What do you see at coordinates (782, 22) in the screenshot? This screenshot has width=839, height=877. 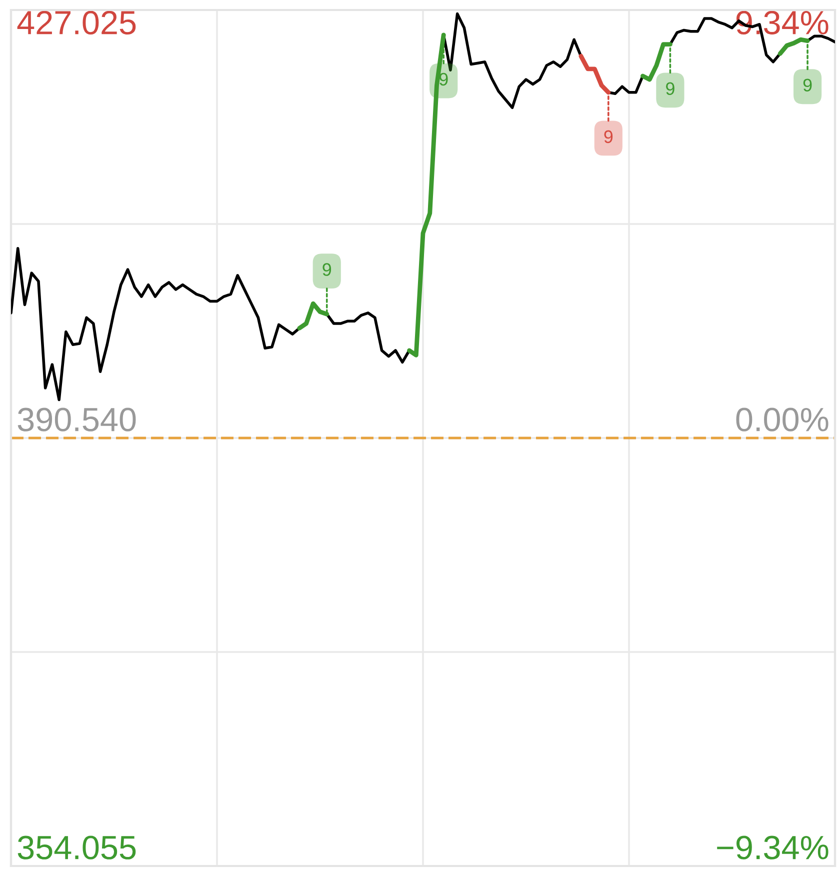 I see `y2-tick-label: 9.34%` at bounding box center [782, 22].